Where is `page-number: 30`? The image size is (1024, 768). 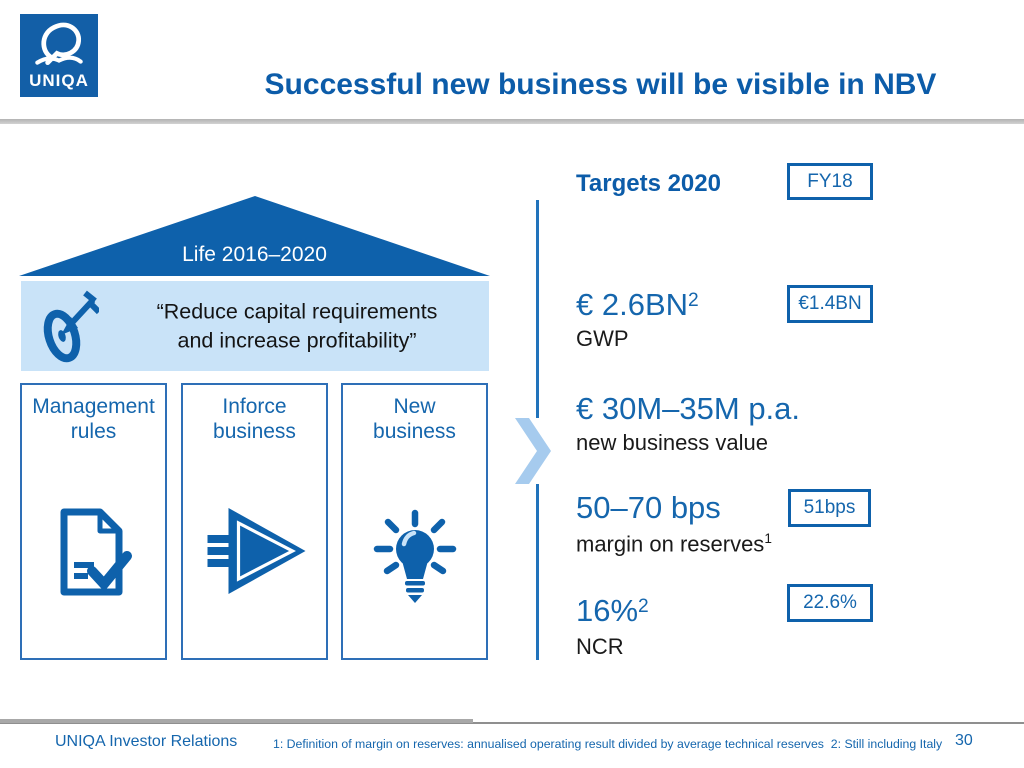 page-number: 30 is located at coordinates (964, 740).